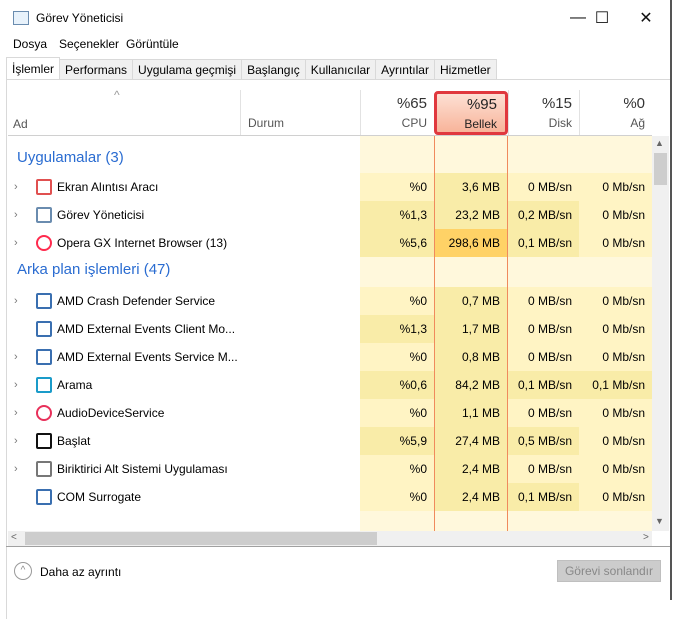  What do you see at coordinates (81, 572) in the screenshot?
I see `less-details-link: Daha az ayrıntı` at bounding box center [81, 572].